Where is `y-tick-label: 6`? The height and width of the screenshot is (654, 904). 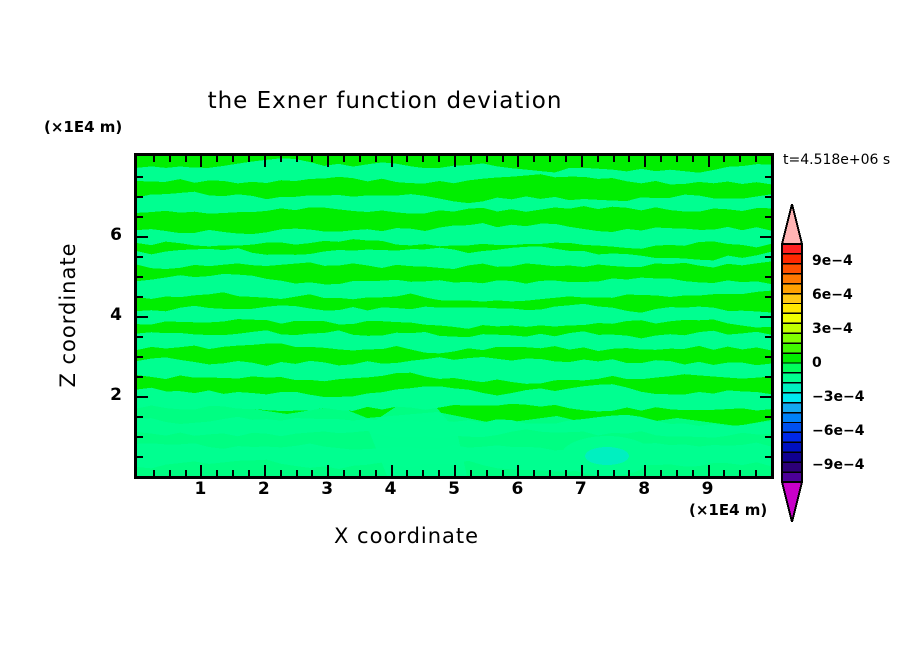
y-tick-label: 6 is located at coordinates (116, 235).